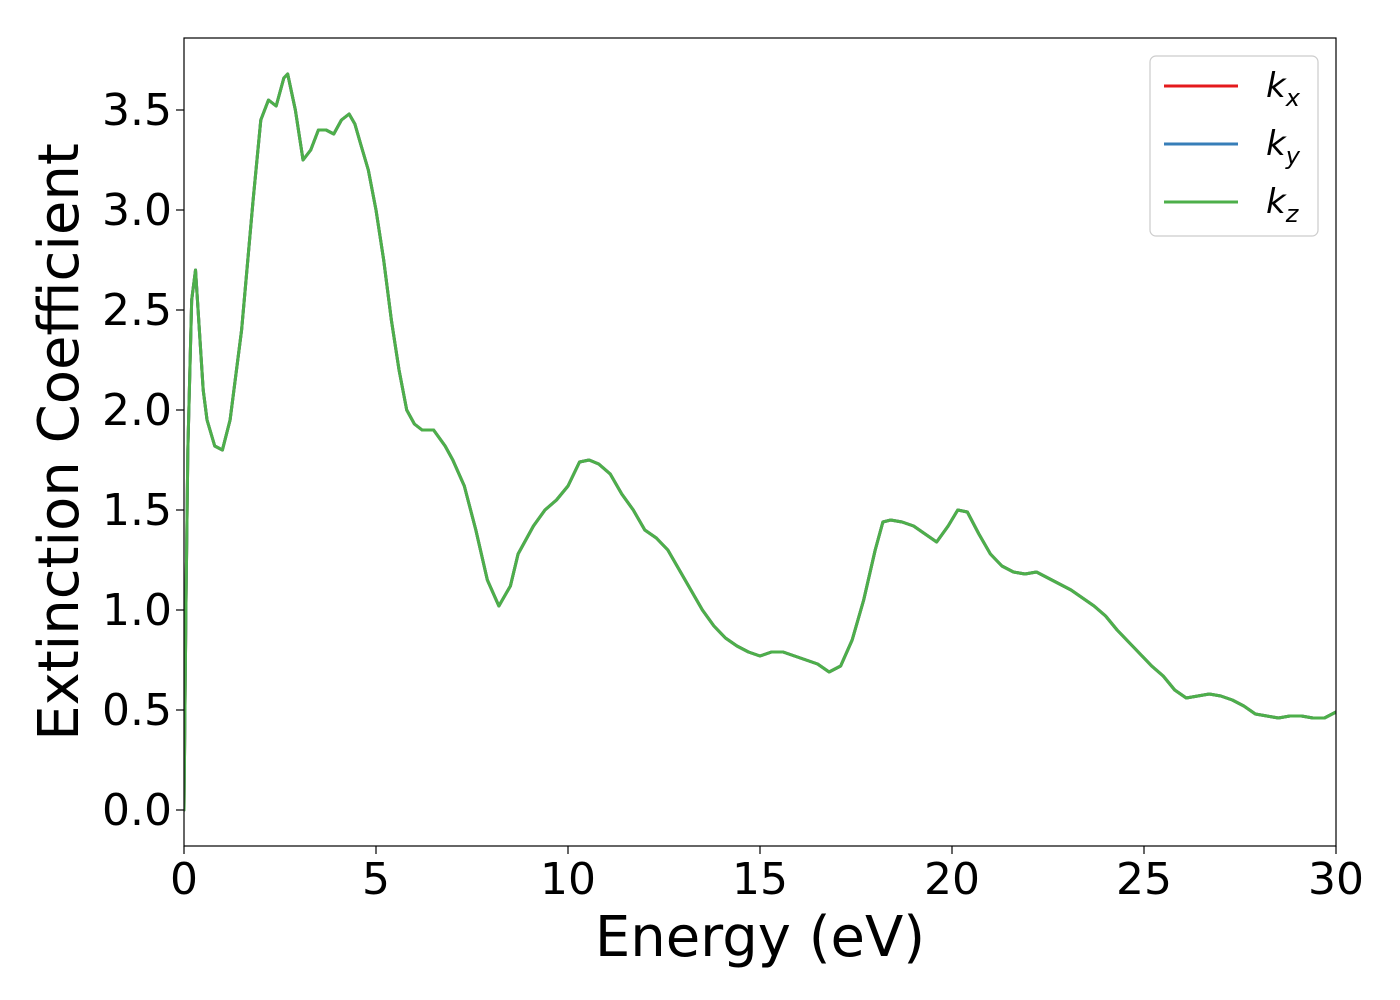  Describe the element at coordinates (137, 710) in the screenshot. I see `y-tick-label: 0.5` at that location.